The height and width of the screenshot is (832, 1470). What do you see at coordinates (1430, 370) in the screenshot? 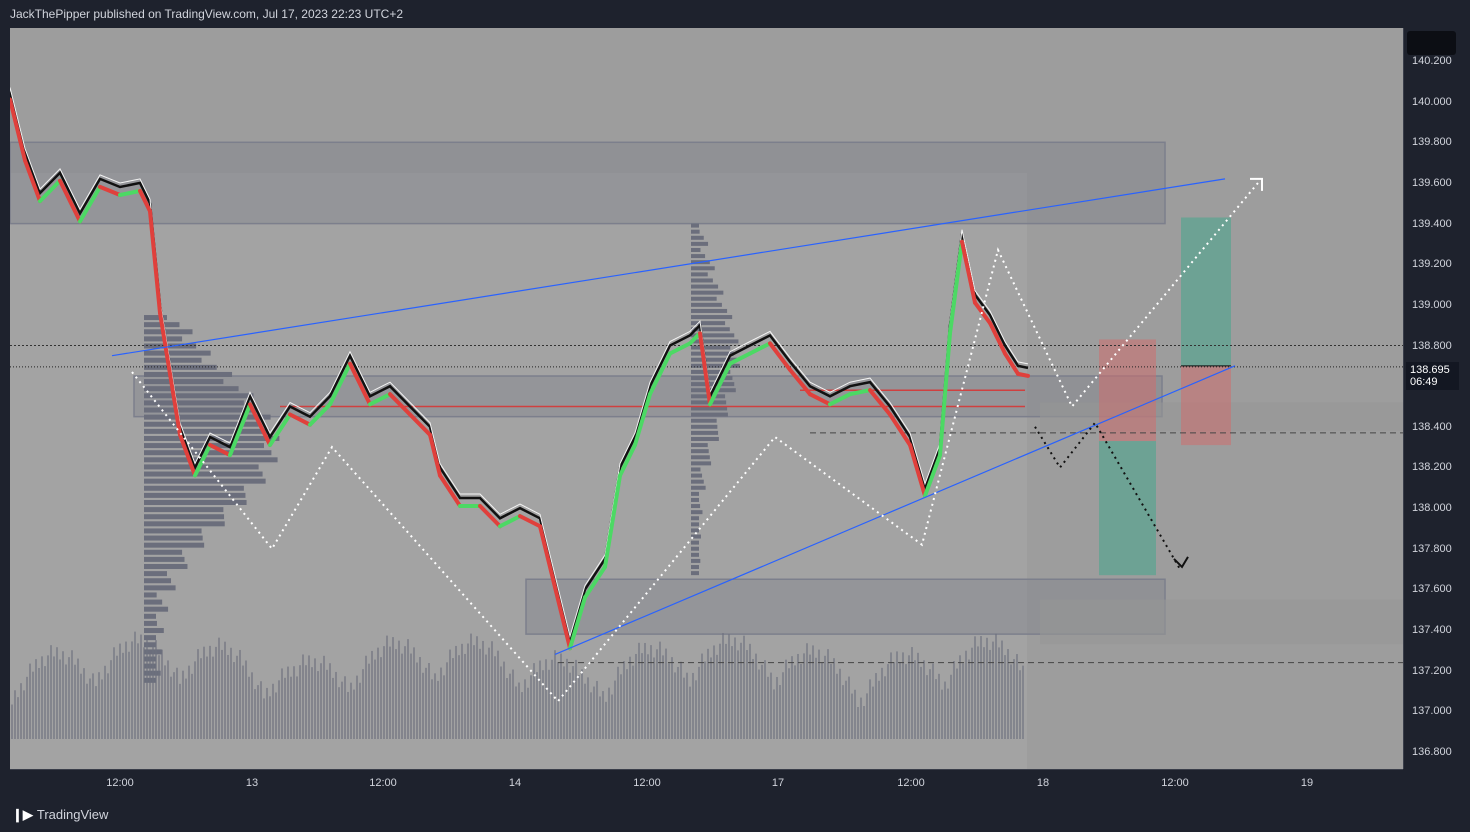
I see `last-price-value: 138.695` at bounding box center [1430, 370].